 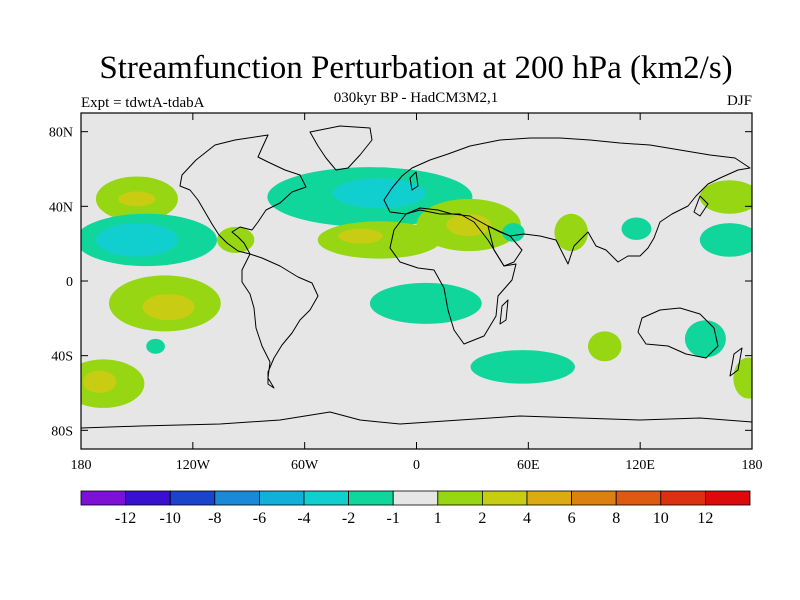 I want to click on anomaly-region-southeast-pacific-core, so click(x=99, y=381).